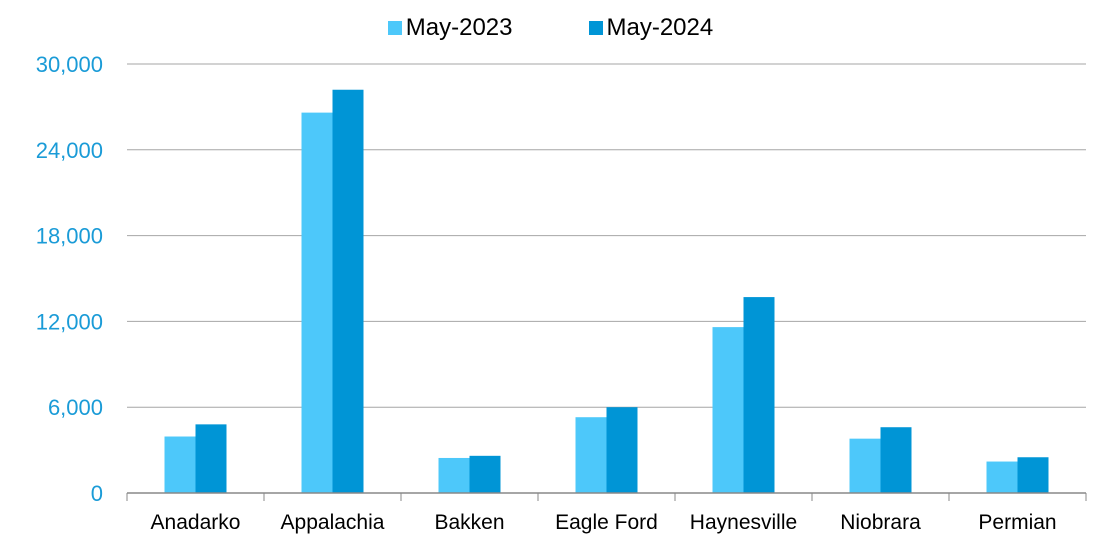 This screenshot has height=535, width=1101. Describe the element at coordinates (728, 410) in the screenshot. I see `bar-may-2023-haynesville` at that location.